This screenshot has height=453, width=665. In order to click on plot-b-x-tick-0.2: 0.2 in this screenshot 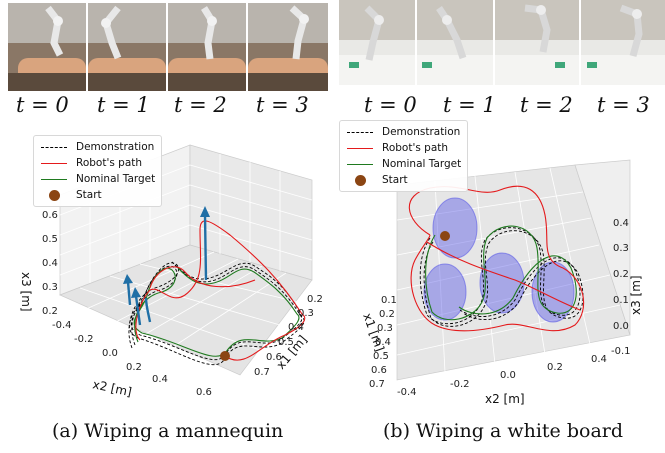, I will do `click(555, 367)`.